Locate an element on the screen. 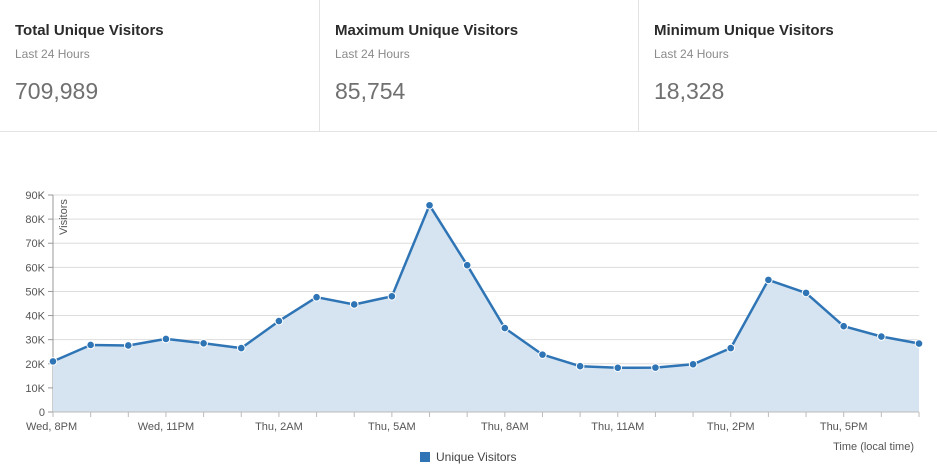 This screenshot has width=937, height=475. y-tick-label: 20K is located at coordinates (35, 365).